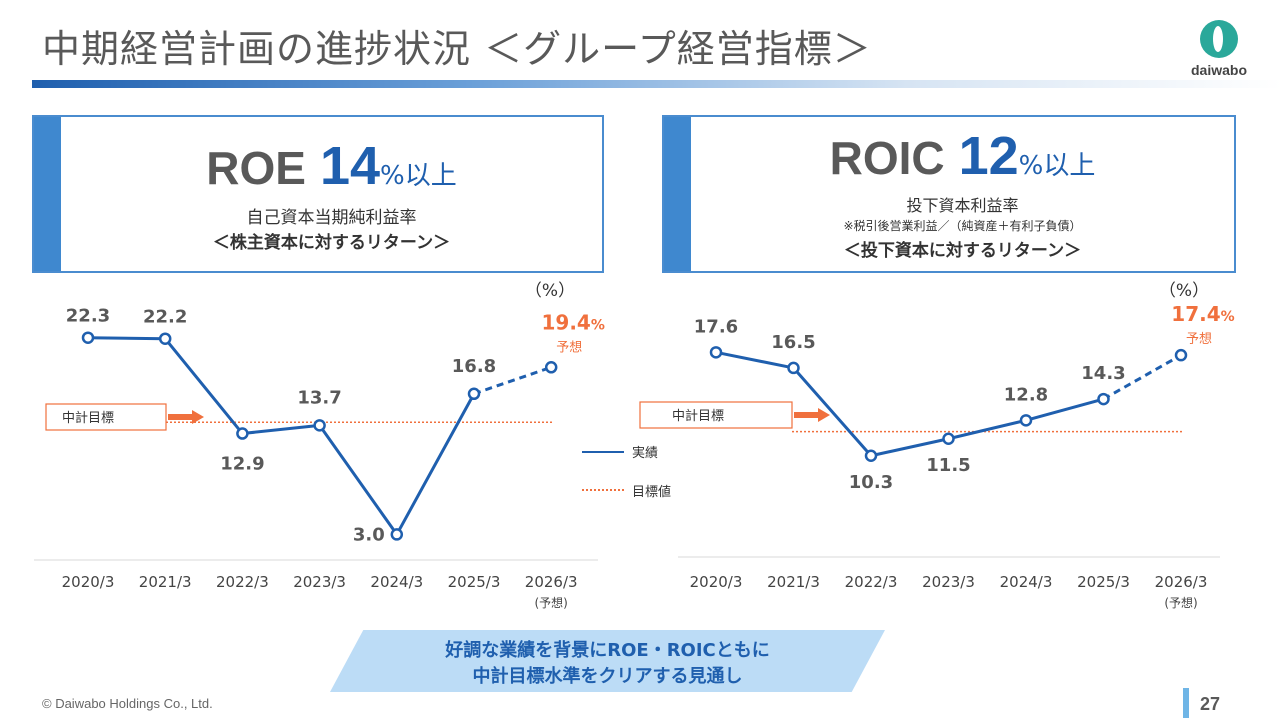 Image resolution: width=1280 pixels, height=720 pixels. Describe the element at coordinates (319, 425) in the screenshot. I see `roe-point-2023/3` at that location.